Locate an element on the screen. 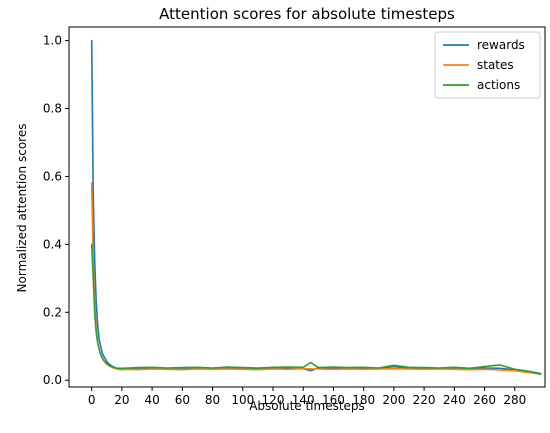 The image size is (550, 433). x-tick-label: 220 is located at coordinates (424, 400).